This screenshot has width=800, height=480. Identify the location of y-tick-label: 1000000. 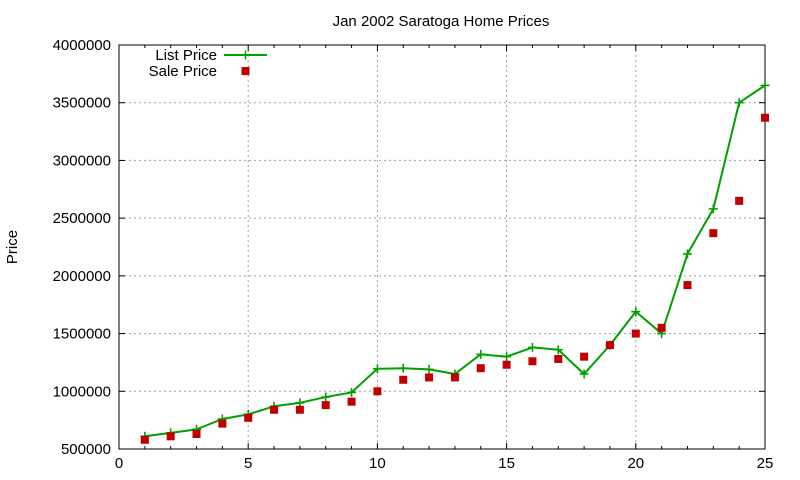
(82, 391).